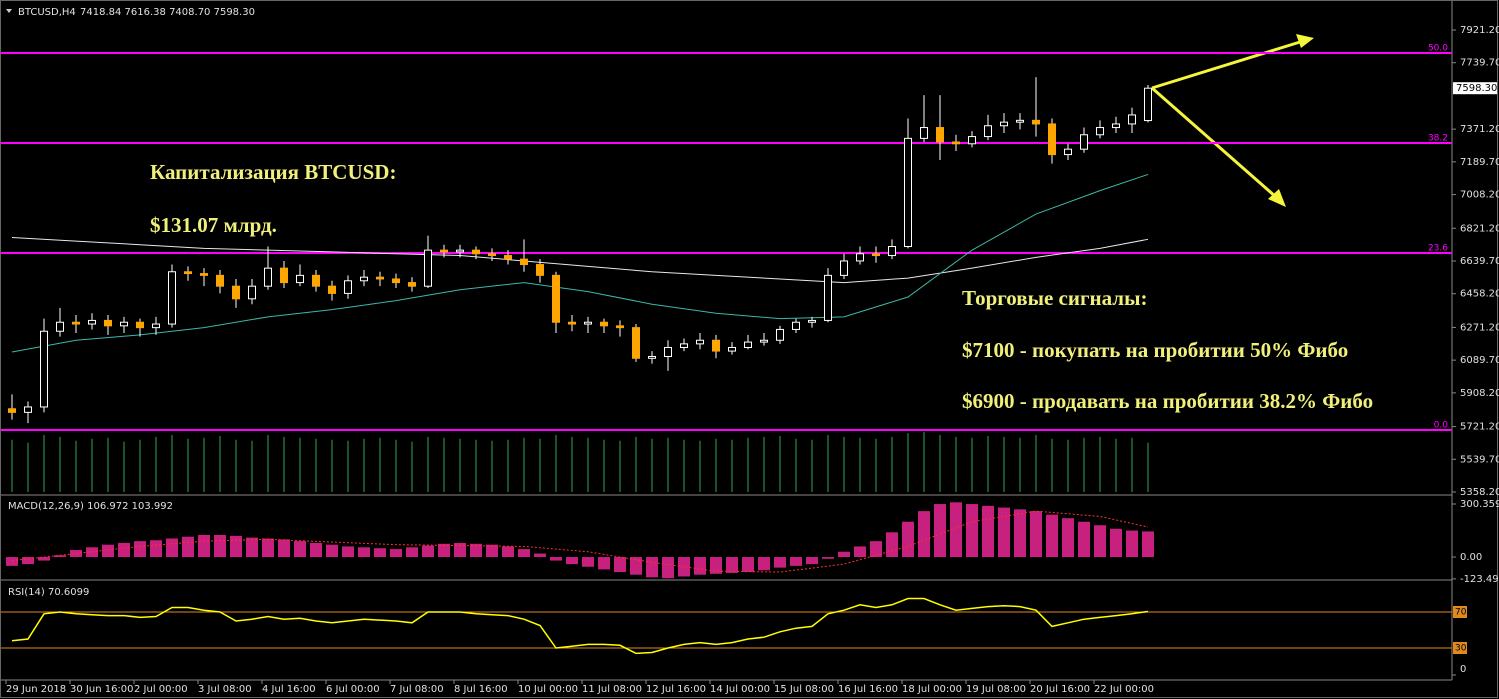 The image size is (1499, 699). What do you see at coordinates (1277, 198) in the screenshot?
I see `arrowhead` at bounding box center [1277, 198].